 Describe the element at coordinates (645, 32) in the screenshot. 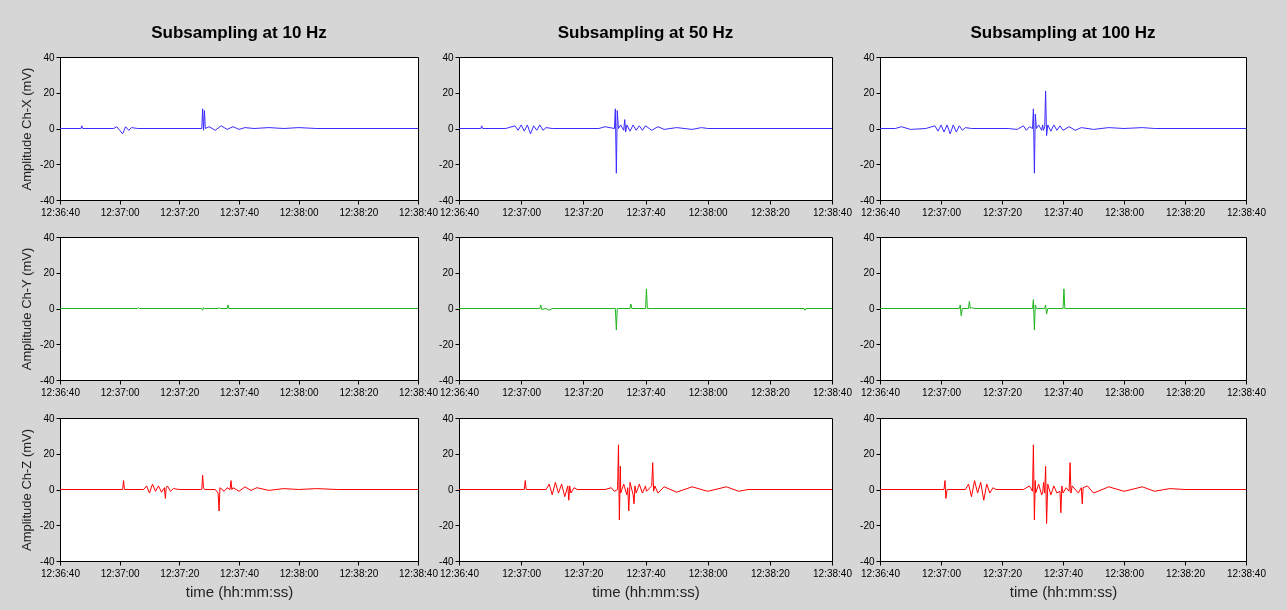

I see `chart-title: Subsampling at 50 Hz` at that location.